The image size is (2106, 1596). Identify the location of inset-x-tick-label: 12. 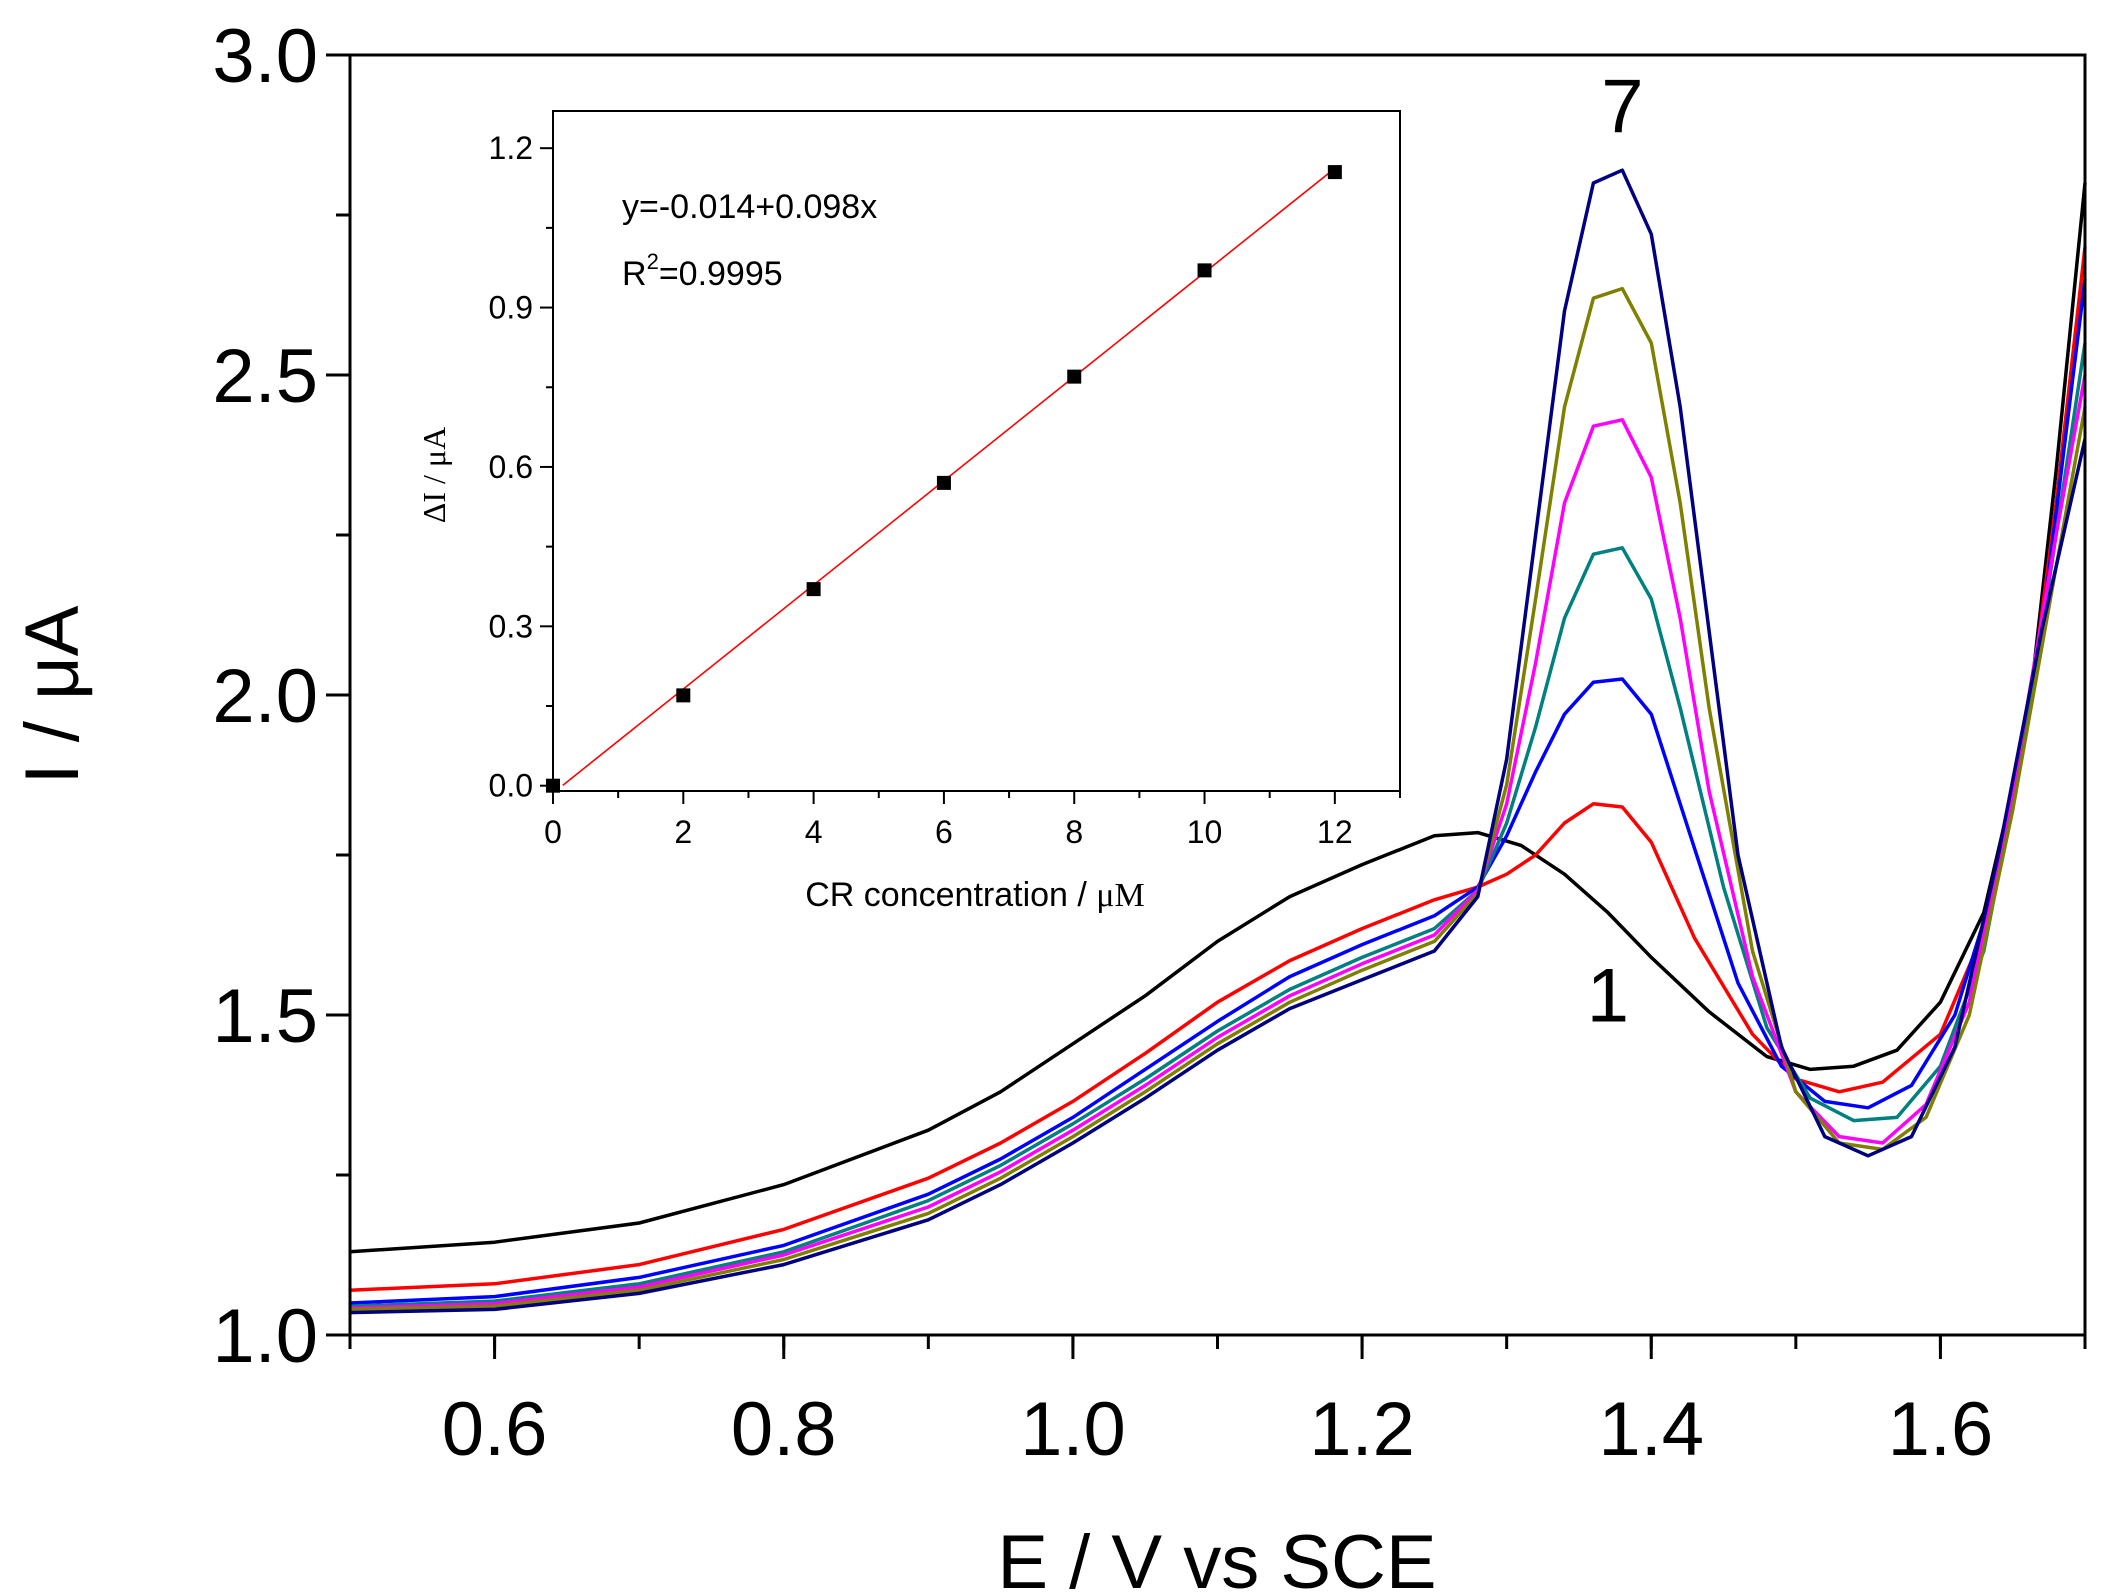
(1335, 832).